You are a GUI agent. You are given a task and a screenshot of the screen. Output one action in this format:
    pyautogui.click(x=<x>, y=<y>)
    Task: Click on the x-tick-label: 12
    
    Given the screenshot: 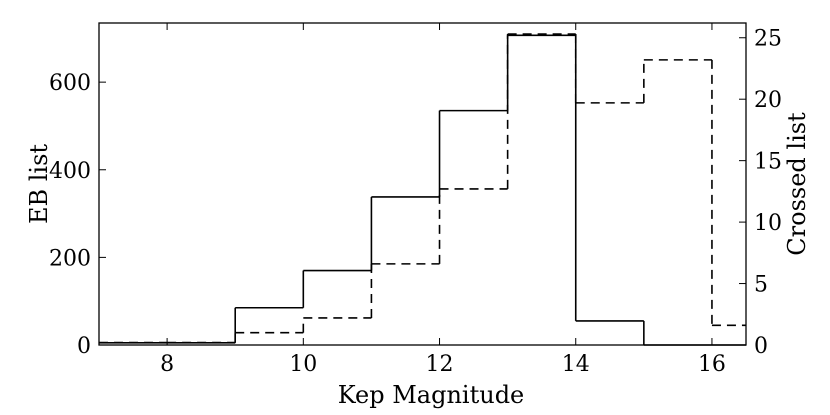 What is the action you would take?
    pyautogui.click(x=440, y=364)
    